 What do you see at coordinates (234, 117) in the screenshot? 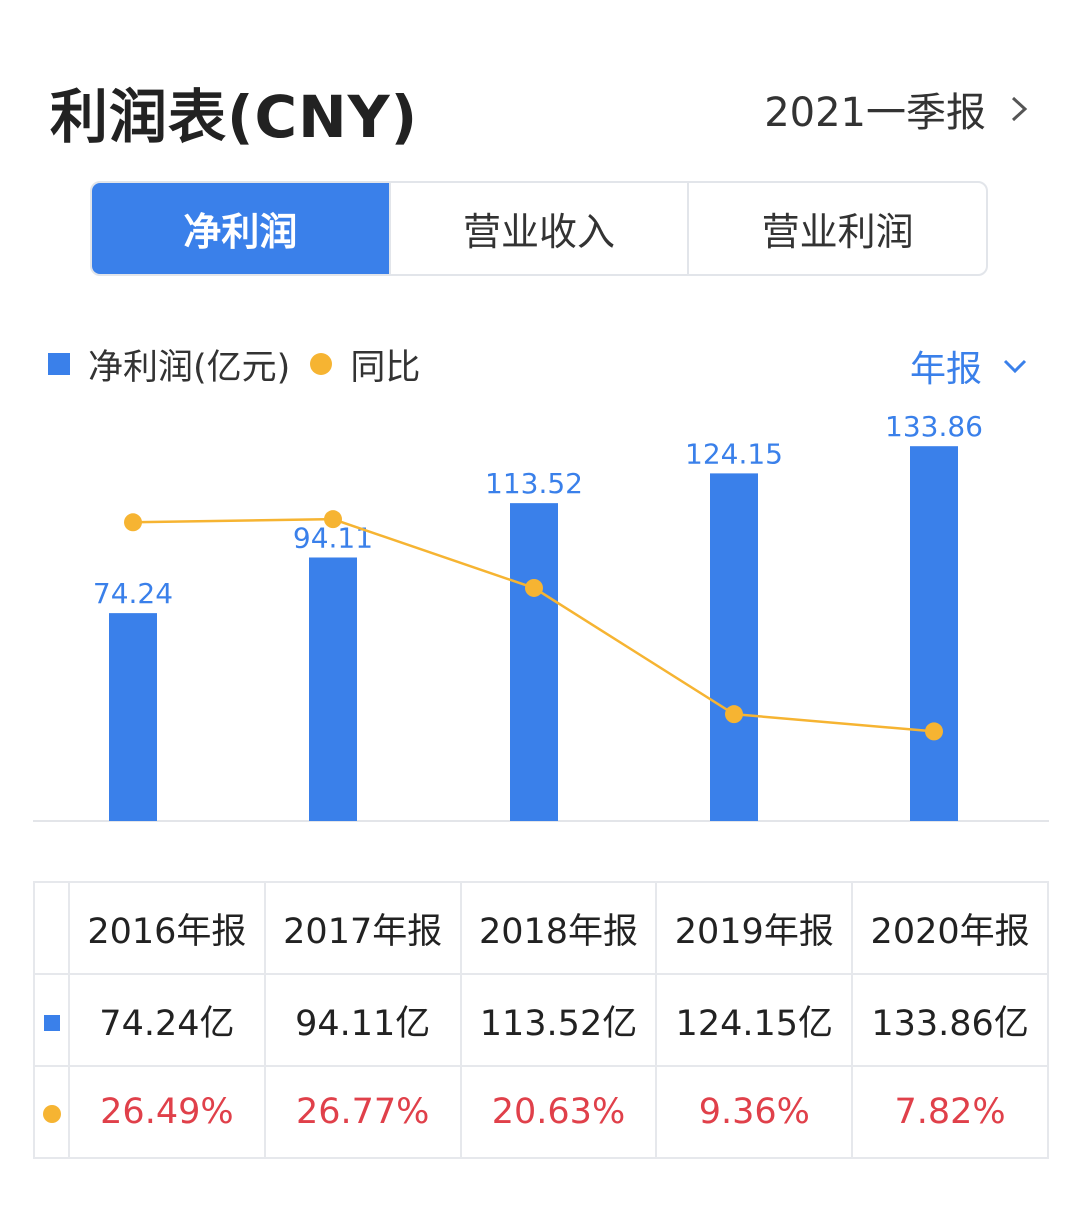
I see `page-title: 利润表(CNY)` at bounding box center [234, 117].